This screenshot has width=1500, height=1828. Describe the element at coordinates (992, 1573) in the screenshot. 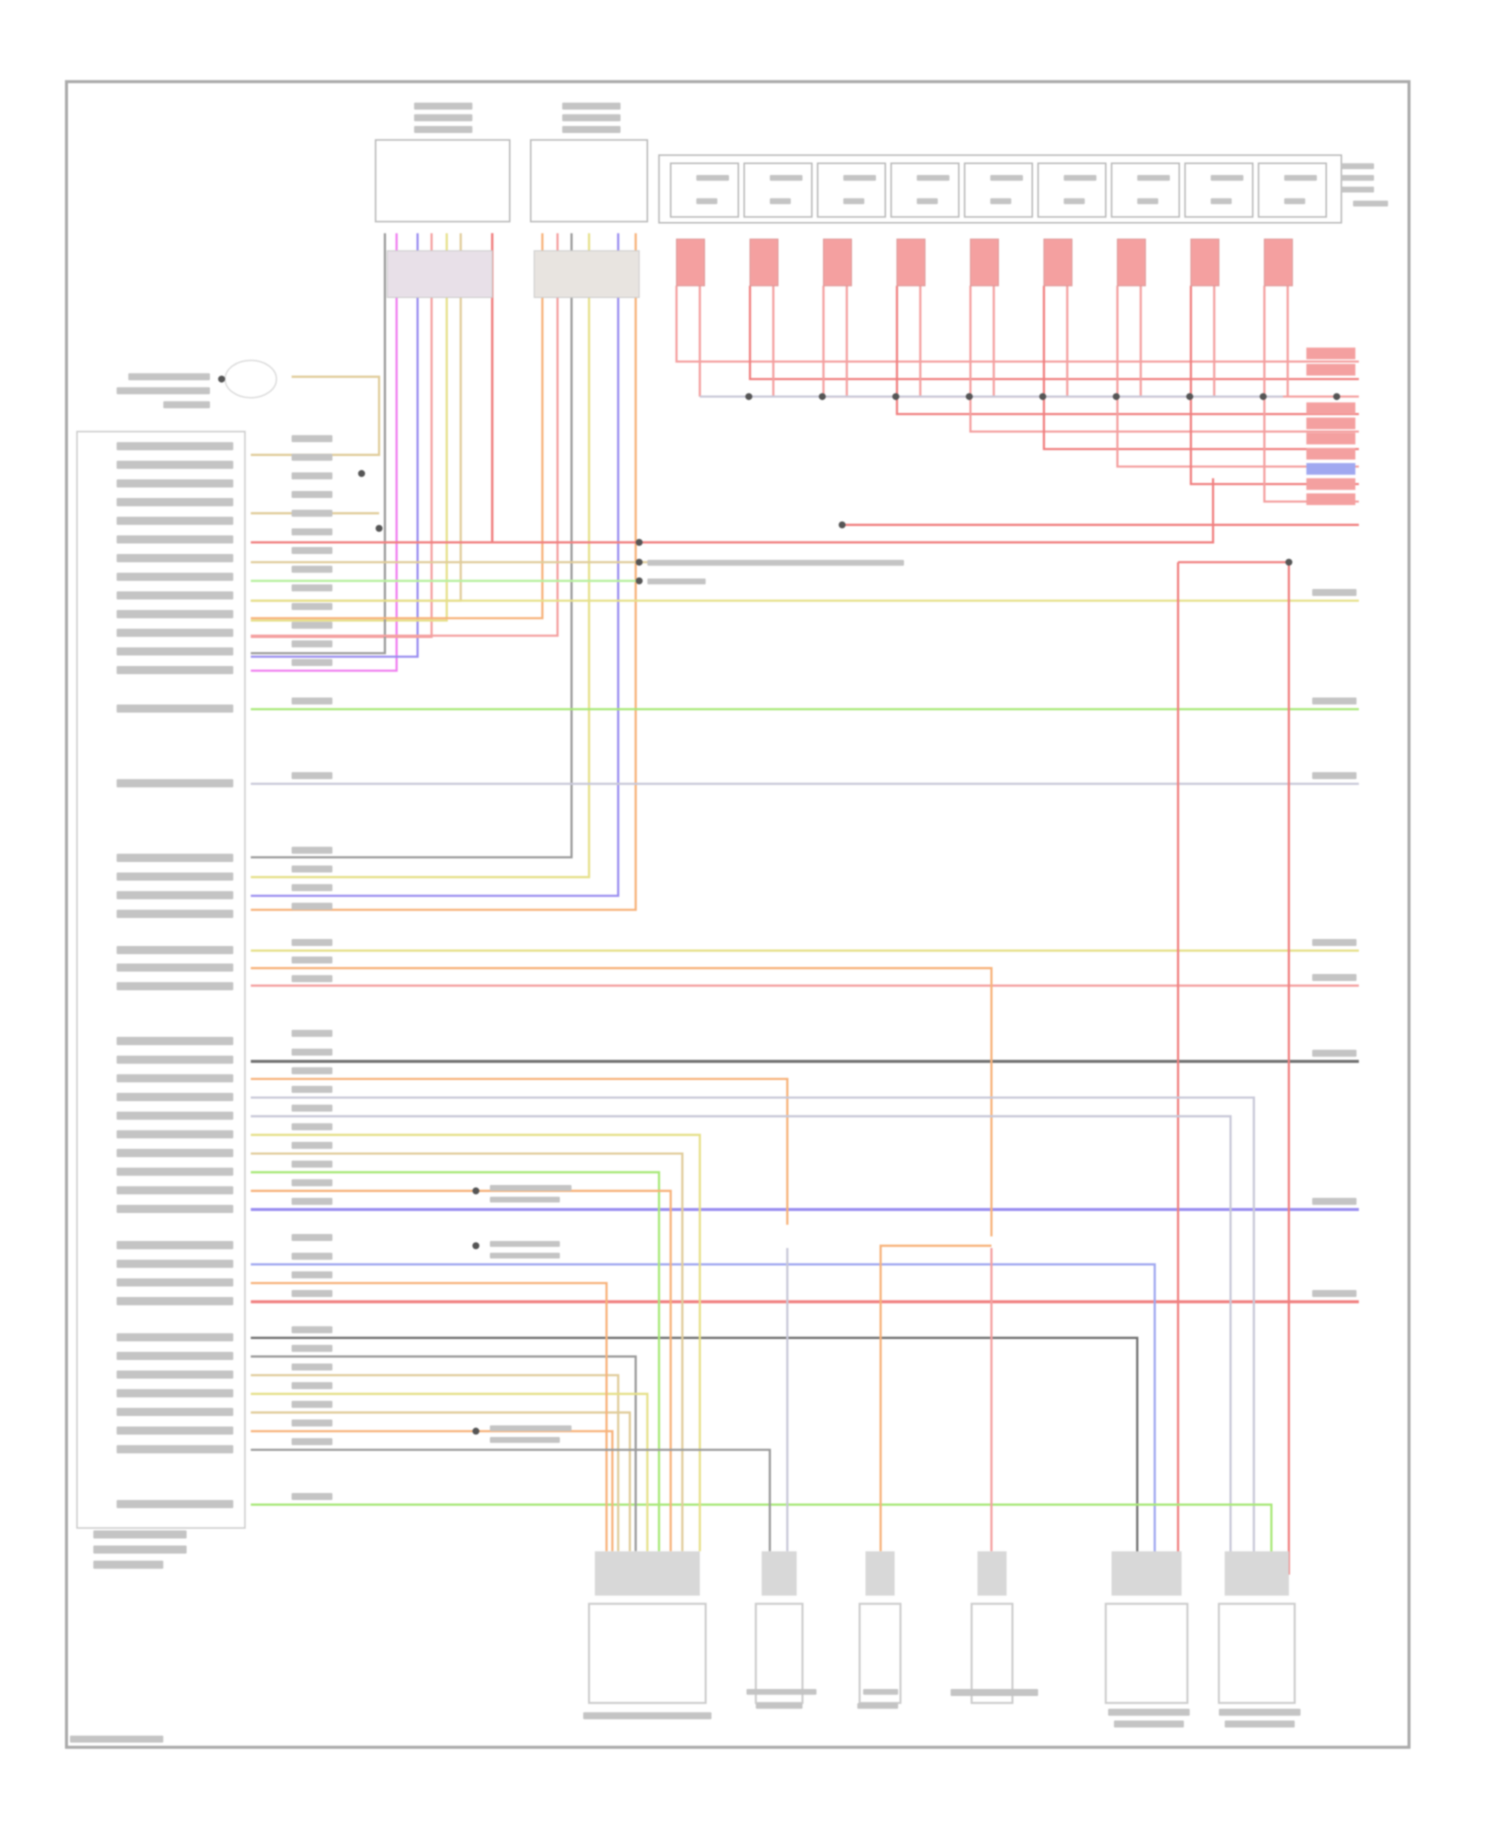

I see `sensor-c-terminals` at that location.